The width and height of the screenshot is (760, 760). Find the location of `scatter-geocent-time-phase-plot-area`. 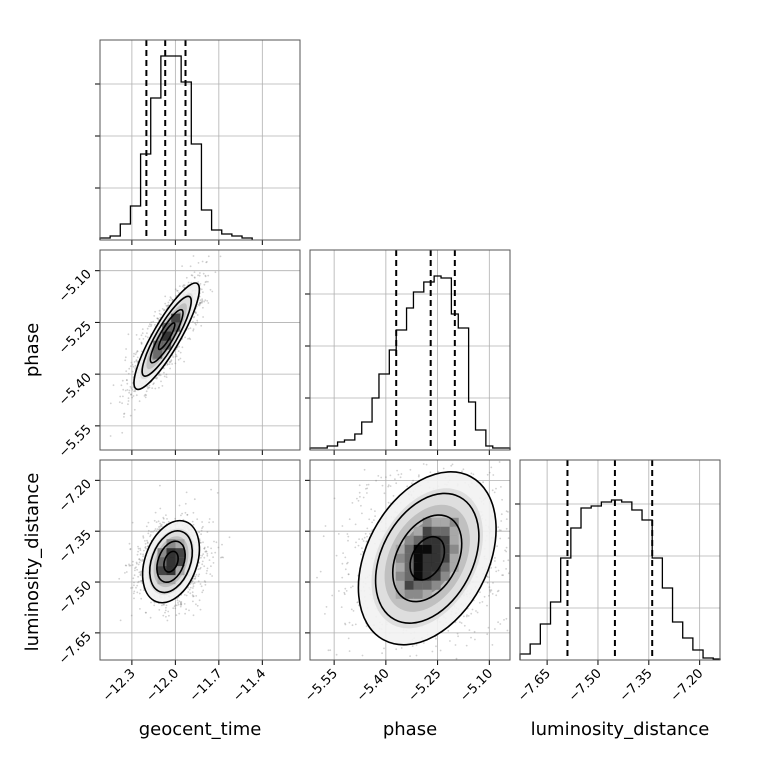

scatter-geocent-time-phase-plot-area is located at coordinates (165, 346).